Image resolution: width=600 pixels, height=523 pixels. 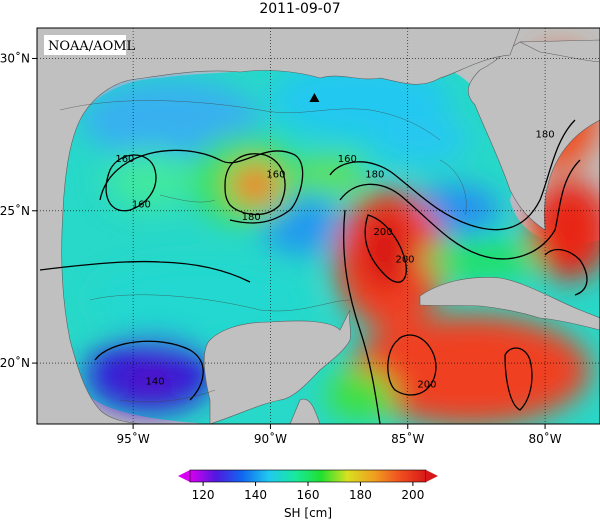 I want to click on x-axis-ticks: 95˚W 90˚W 85˚W 80˚W, so click(x=339, y=435).